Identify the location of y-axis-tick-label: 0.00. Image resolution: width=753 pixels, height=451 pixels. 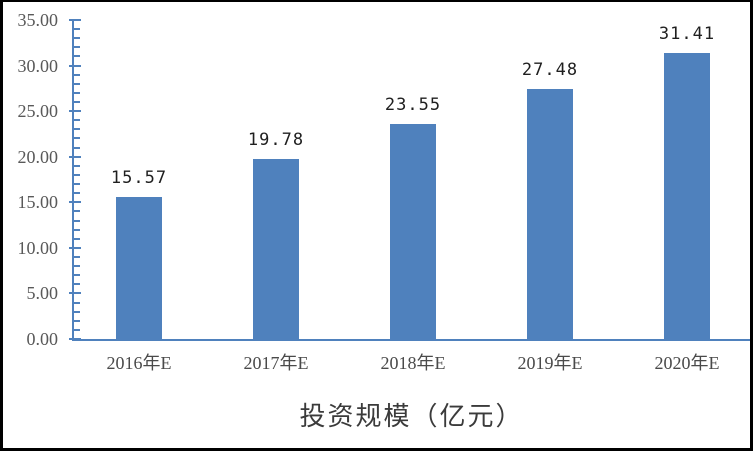
(42, 339).